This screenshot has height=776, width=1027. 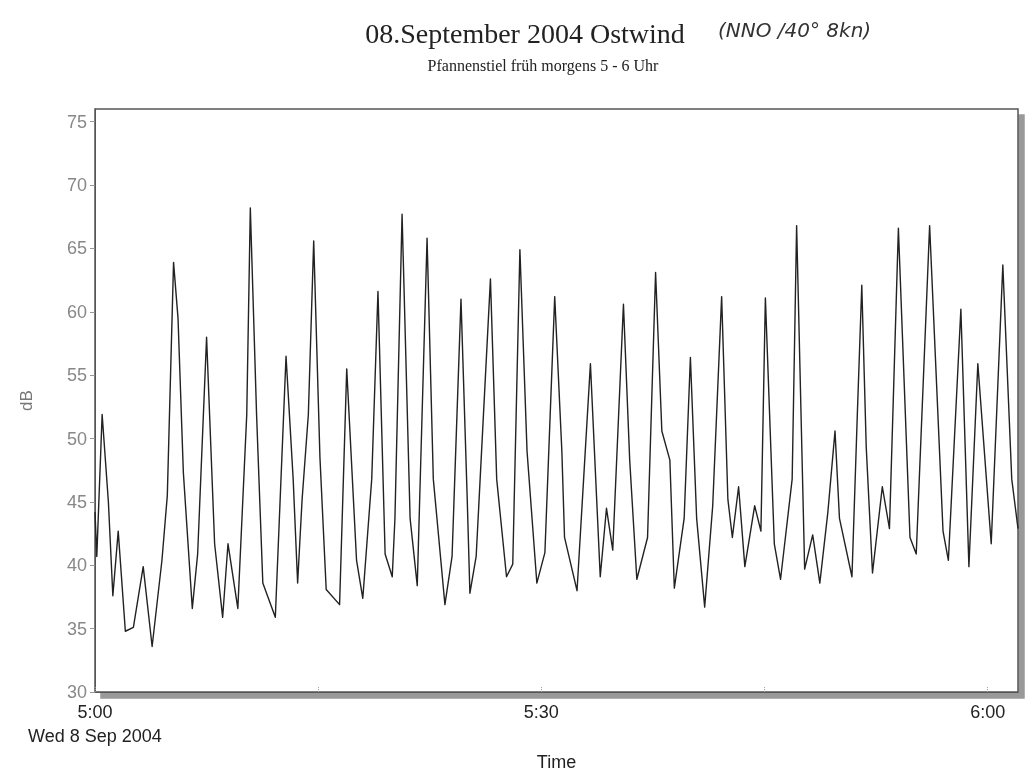 I want to click on y-tick-label: 45, so click(x=76, y=501).